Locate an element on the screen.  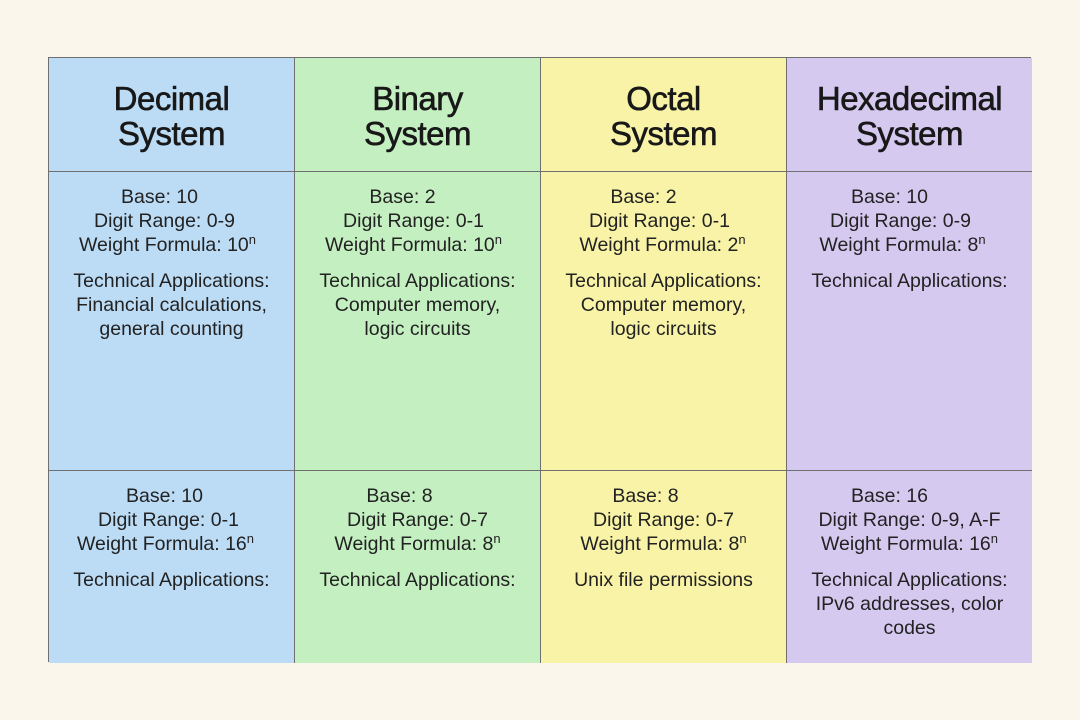
weight-formula-text: Weight Formula: 2 is located at coordinates (659, 245).